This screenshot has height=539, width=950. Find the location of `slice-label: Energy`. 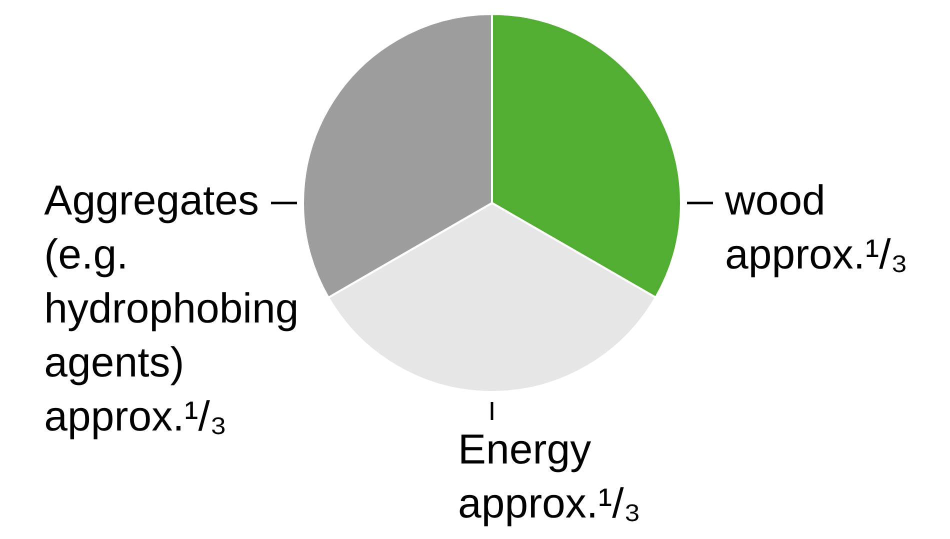

slice-label: Energy is located at coordinates (525, 449).